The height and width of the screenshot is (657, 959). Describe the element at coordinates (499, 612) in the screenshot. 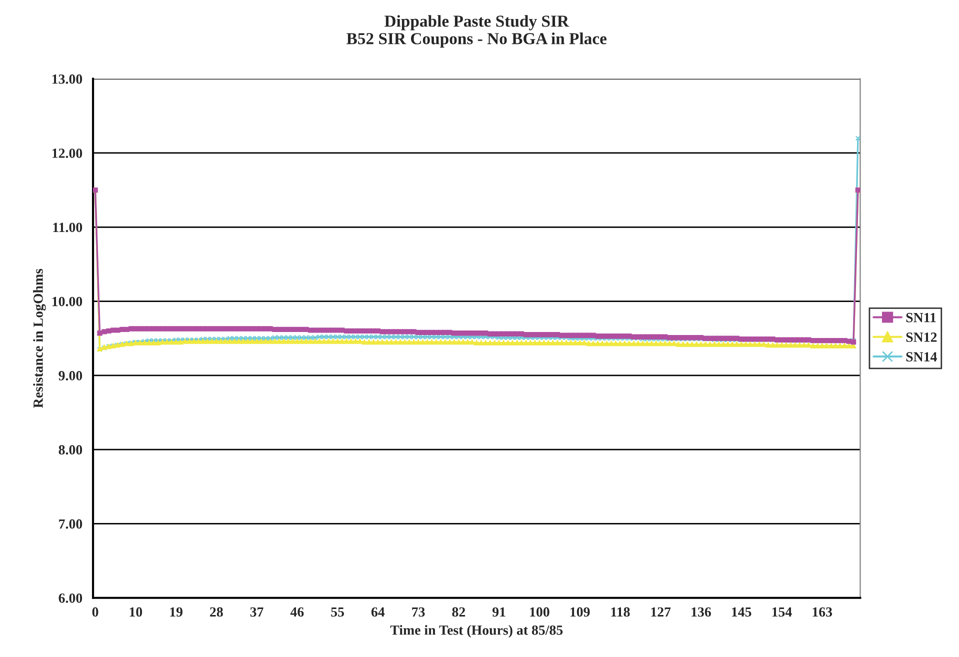

I see `x-tick-label: 91` at that location.